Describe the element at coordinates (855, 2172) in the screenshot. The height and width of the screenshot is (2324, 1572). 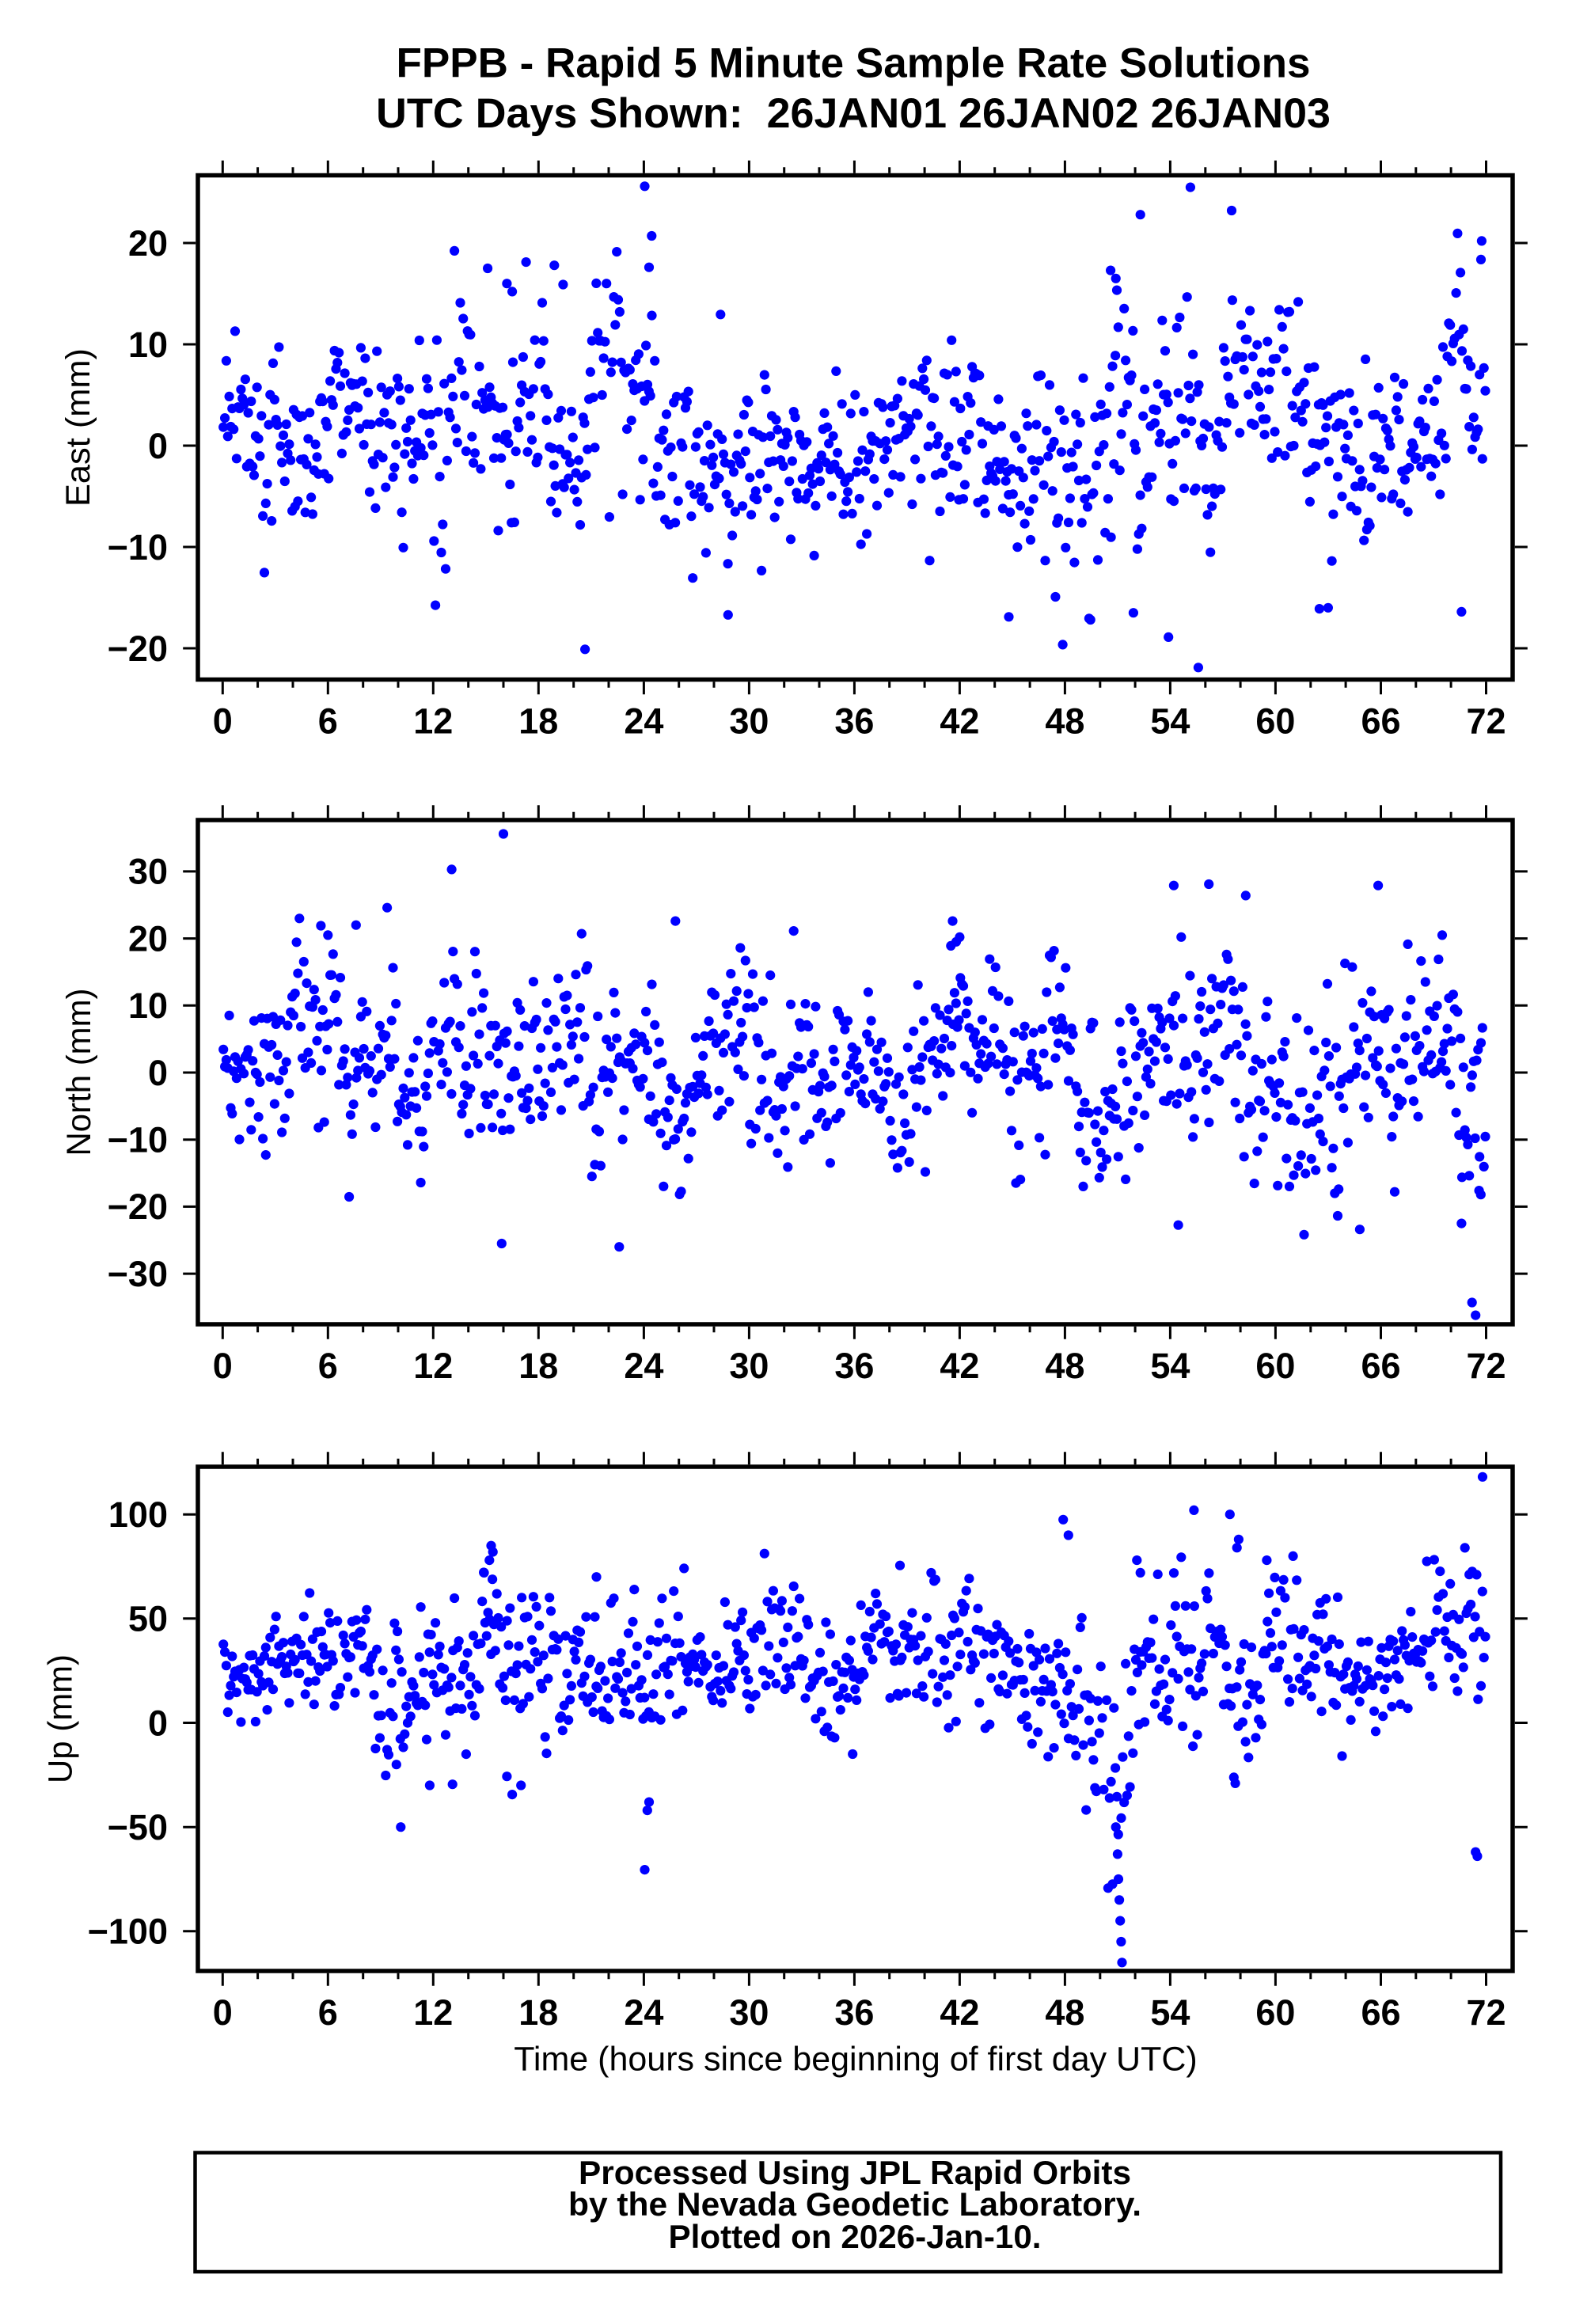
I see `svg-text:Processed Using JPL Rapid Orbi: Processed Using JPL Rapid Orbits` at that location.